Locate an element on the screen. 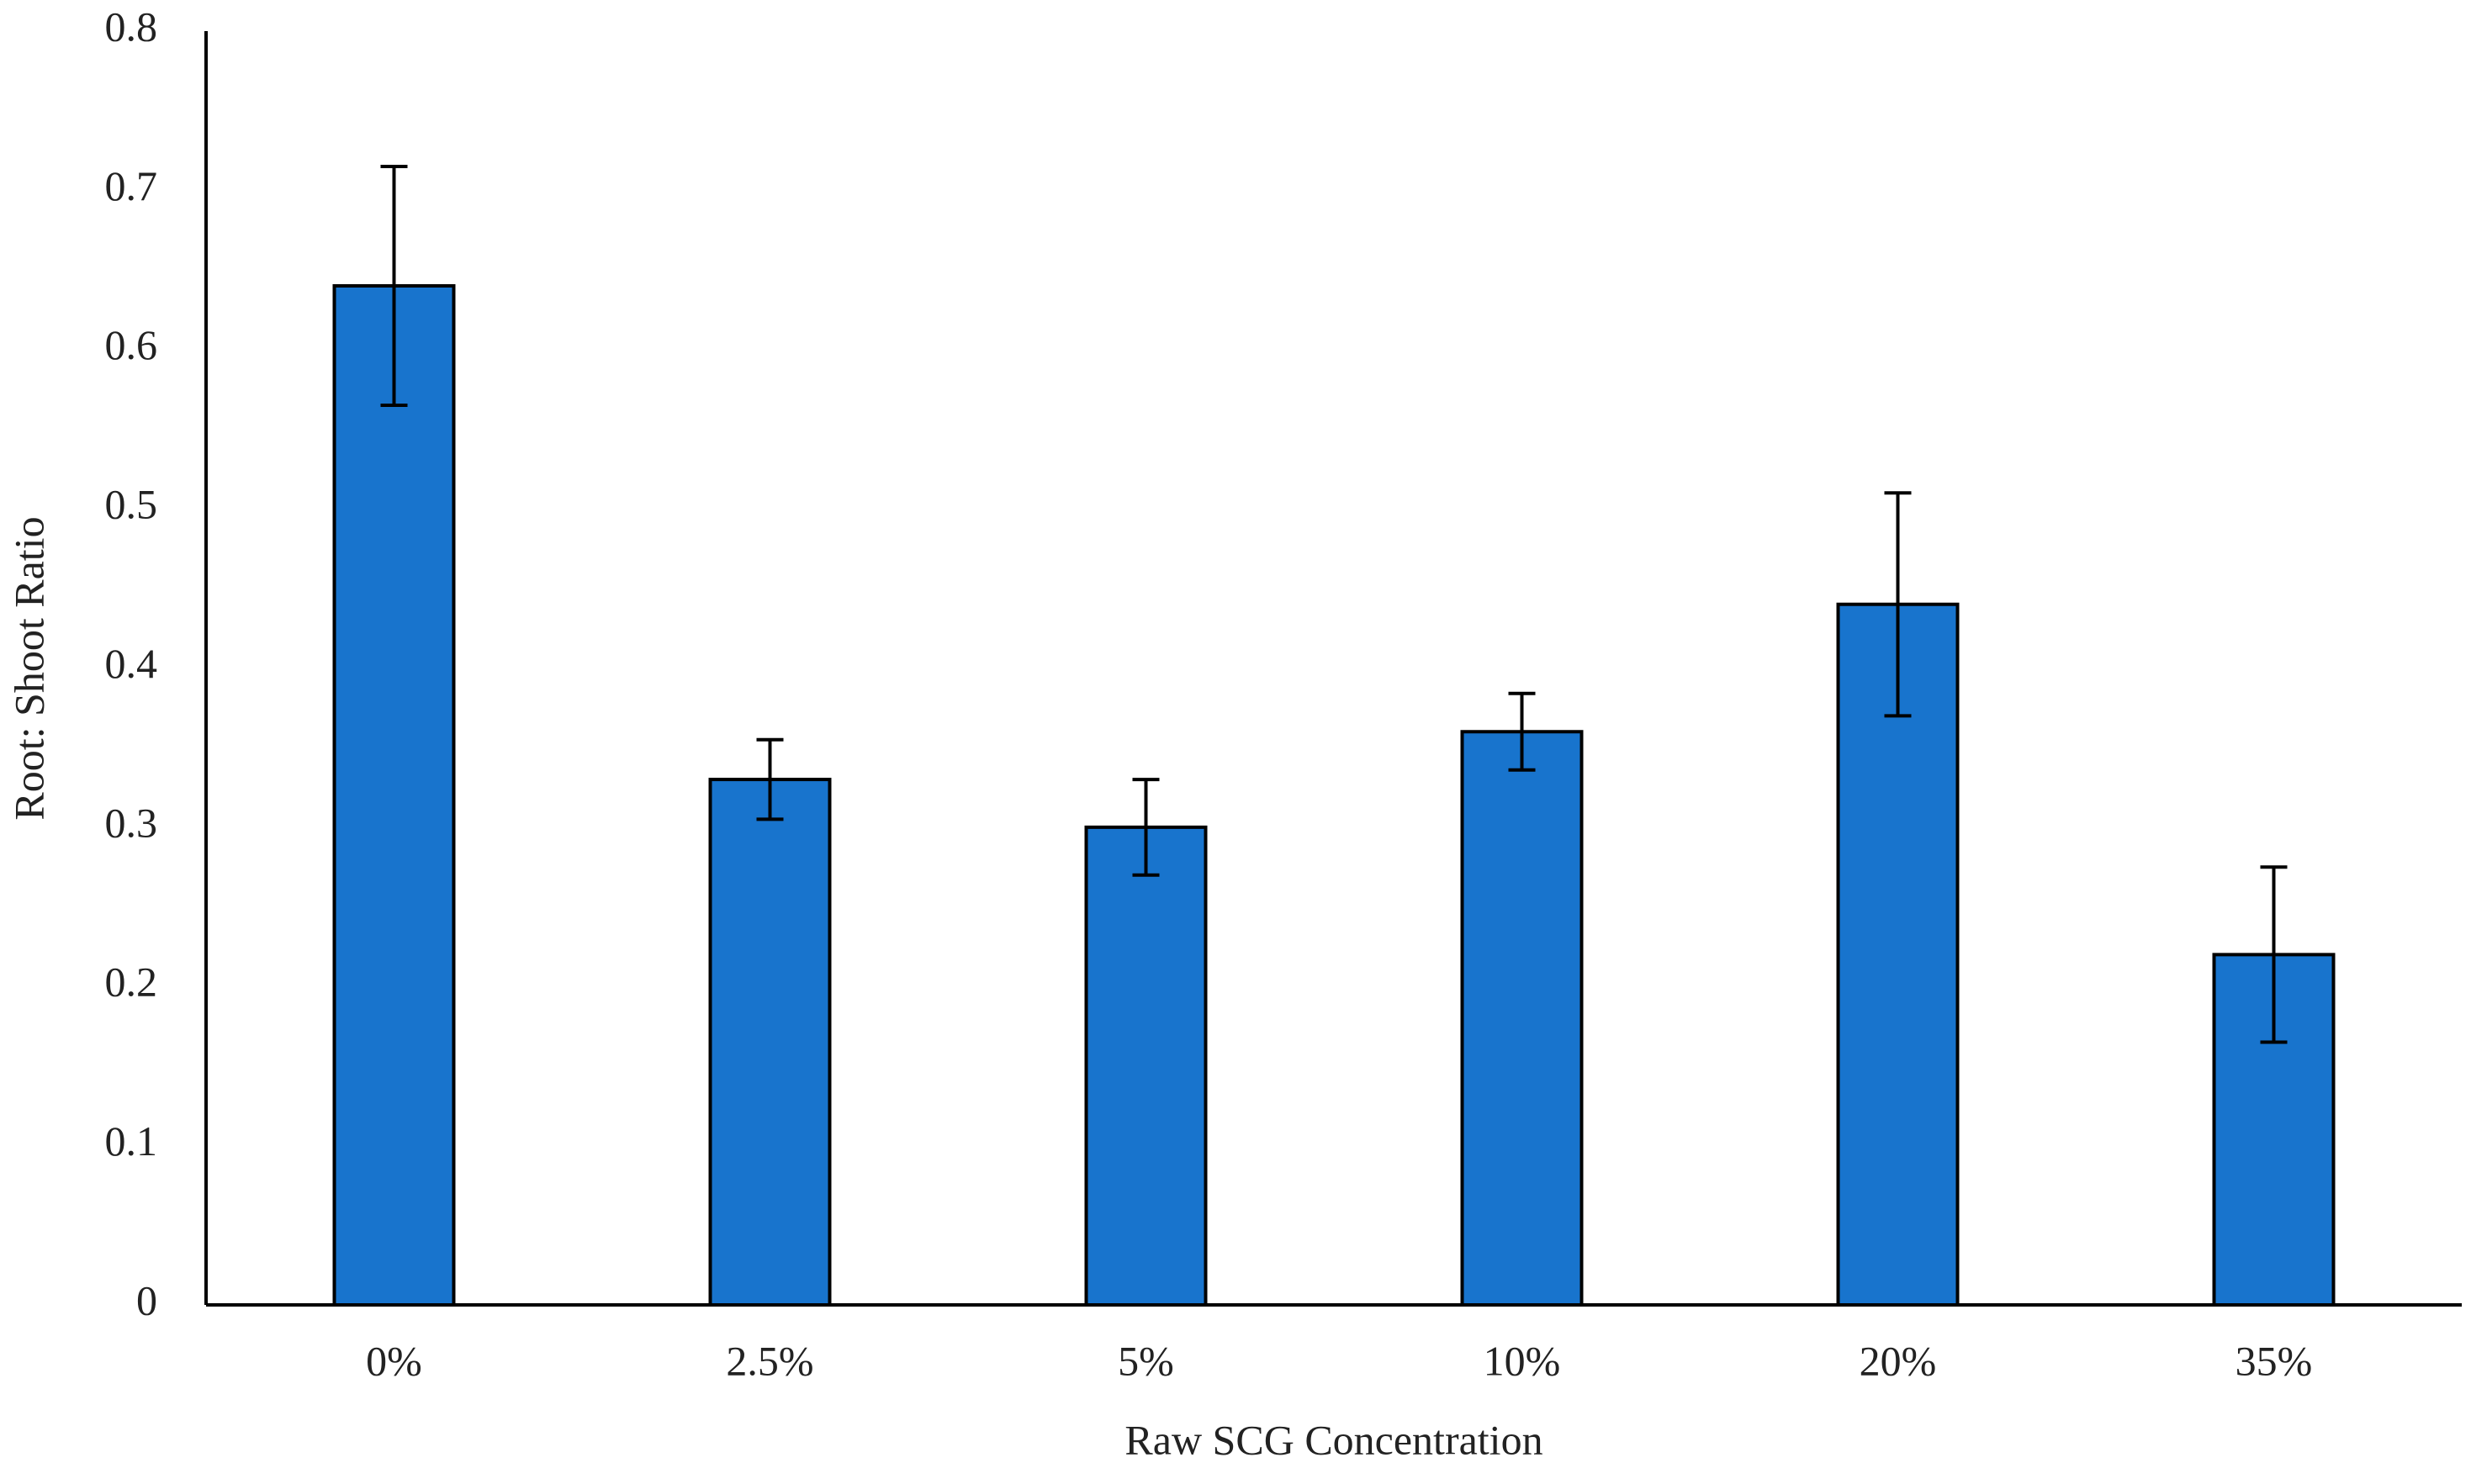 This screenshot has width=2471, height=1484. x-axis-title: Raw SCG Concentration is located at coordinates (1333, 1439).